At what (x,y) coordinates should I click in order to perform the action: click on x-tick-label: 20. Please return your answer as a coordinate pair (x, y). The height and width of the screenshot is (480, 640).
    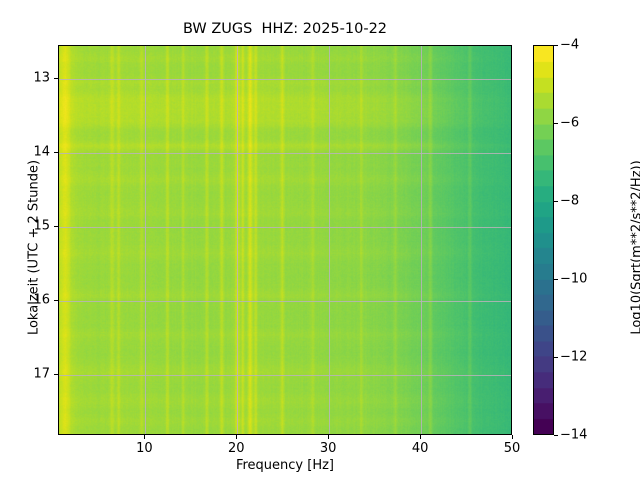
    Looking at the image, I should click on (236, 448).